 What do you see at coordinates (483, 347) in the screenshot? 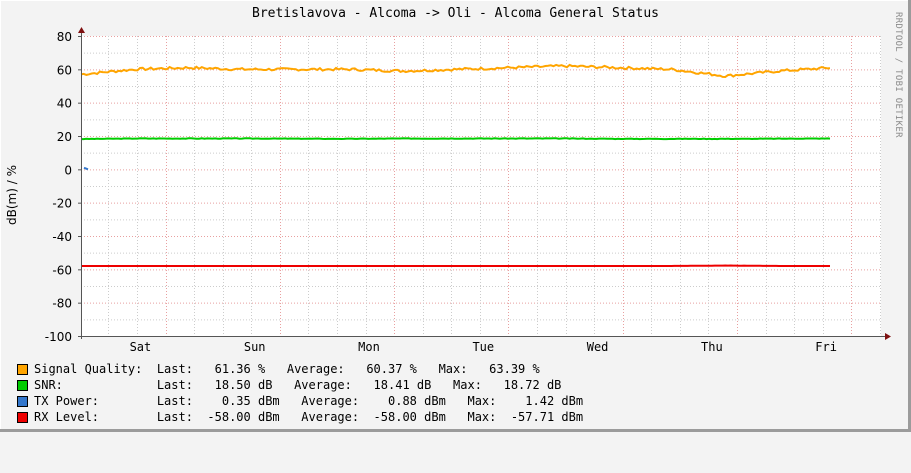
I see `x-tick-label: Tue` at bounding box center [483, 347].